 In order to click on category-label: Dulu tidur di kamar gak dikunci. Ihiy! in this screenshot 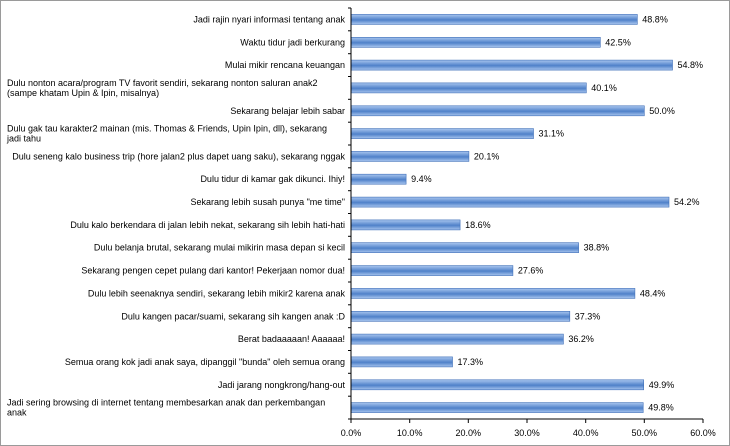, I will do `click(272, 179)`.